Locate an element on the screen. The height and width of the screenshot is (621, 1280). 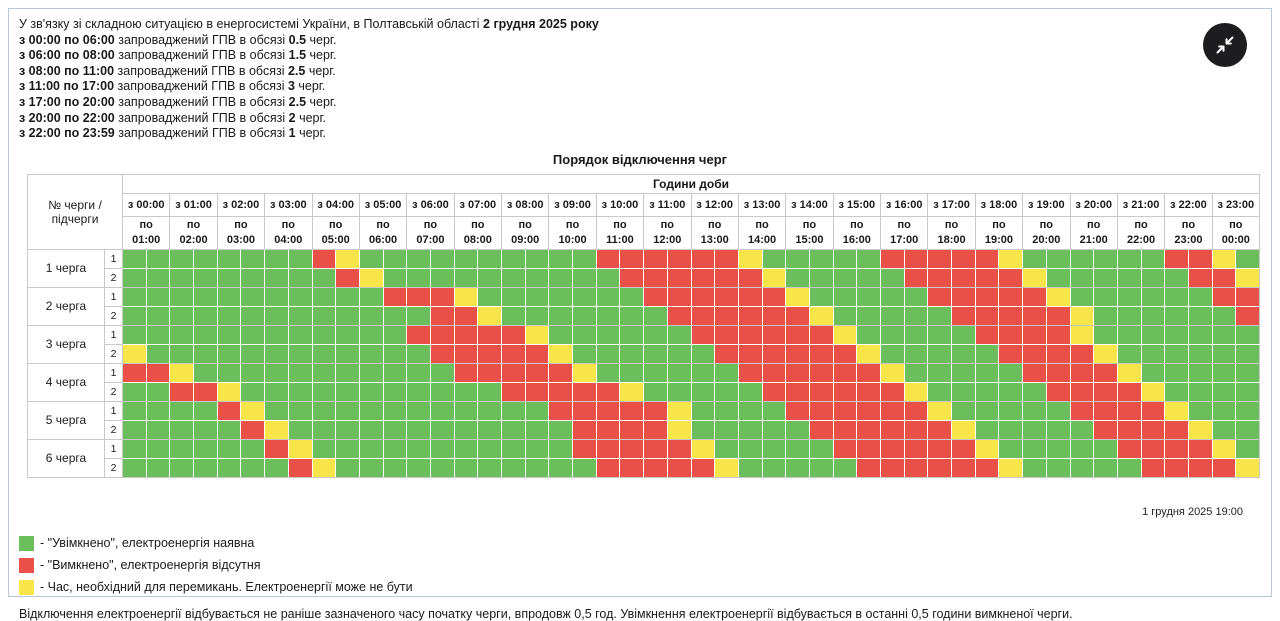
hour-column-from: з 07:00 is located at coordinates (478, 204).